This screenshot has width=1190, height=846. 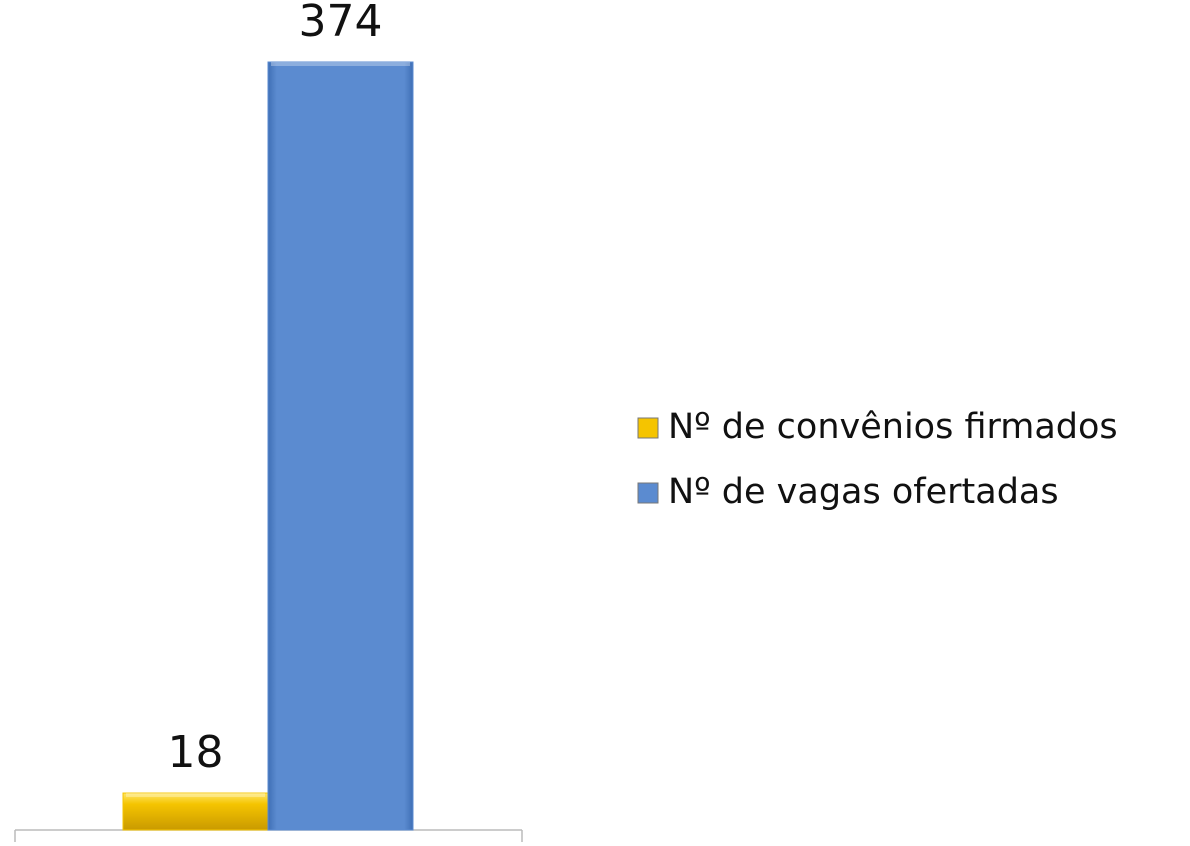 I want to click on legend-label: Nº de convênios firmados, so click(x=893, y=427).